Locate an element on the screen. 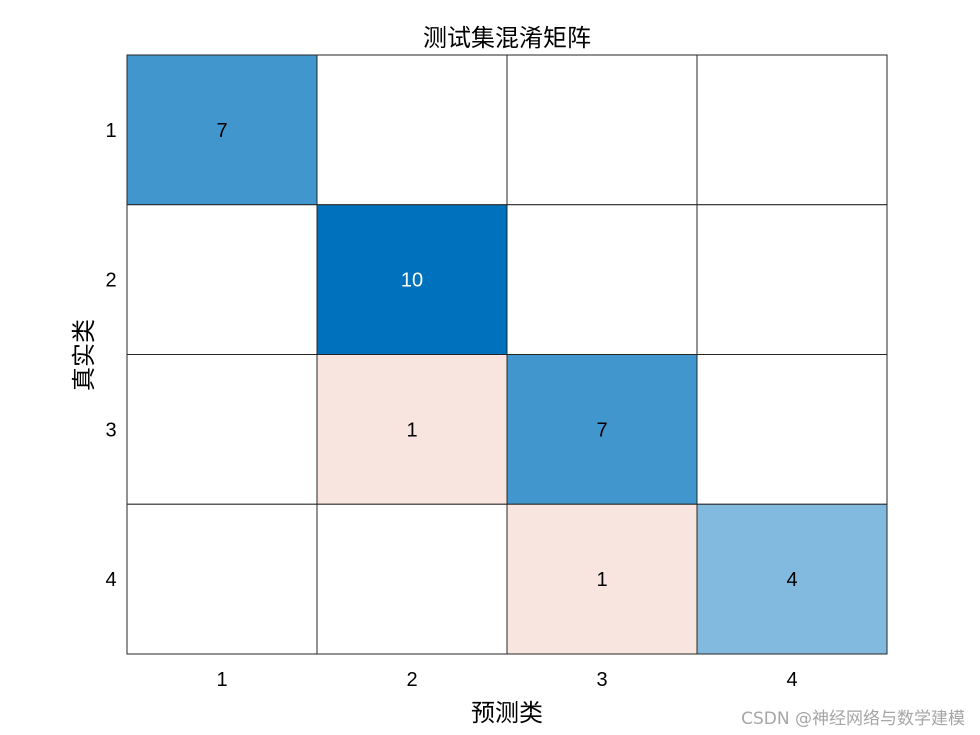 This screenshot has width=980, height=735. x-axis-label: 预测类 is located at coordinates (507, 713).